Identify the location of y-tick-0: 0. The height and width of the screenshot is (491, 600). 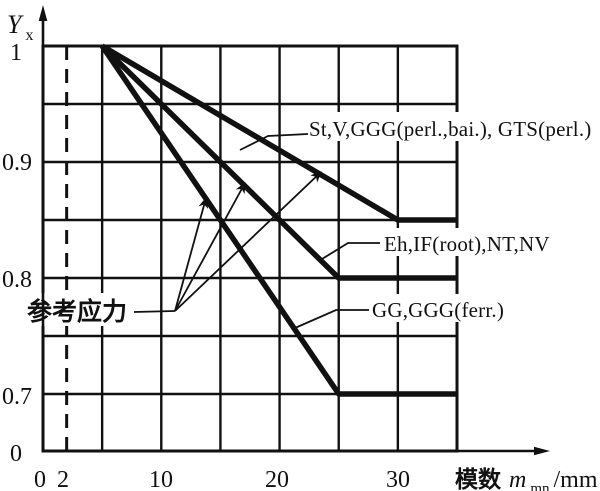
(16, 454).